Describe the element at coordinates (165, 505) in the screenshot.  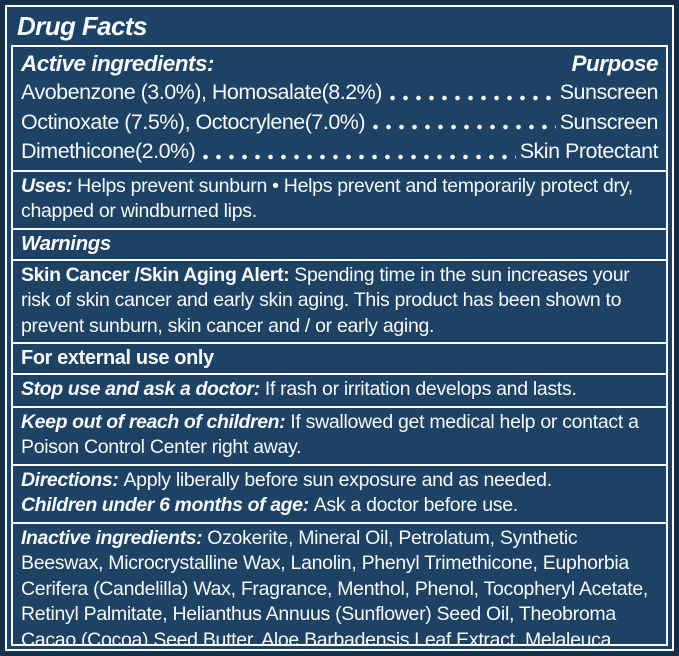
I see `children-heading: Children under 6 months of age:` at that location.